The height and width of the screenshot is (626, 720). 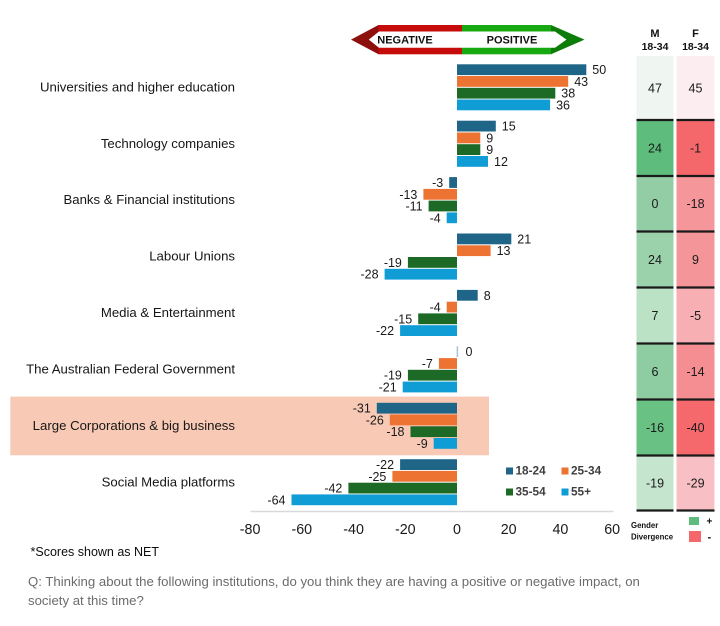 What do you see at coordinates (405, 530) in the screenshot?
I see `svg-text: -20` at bounding box center [405, 530].